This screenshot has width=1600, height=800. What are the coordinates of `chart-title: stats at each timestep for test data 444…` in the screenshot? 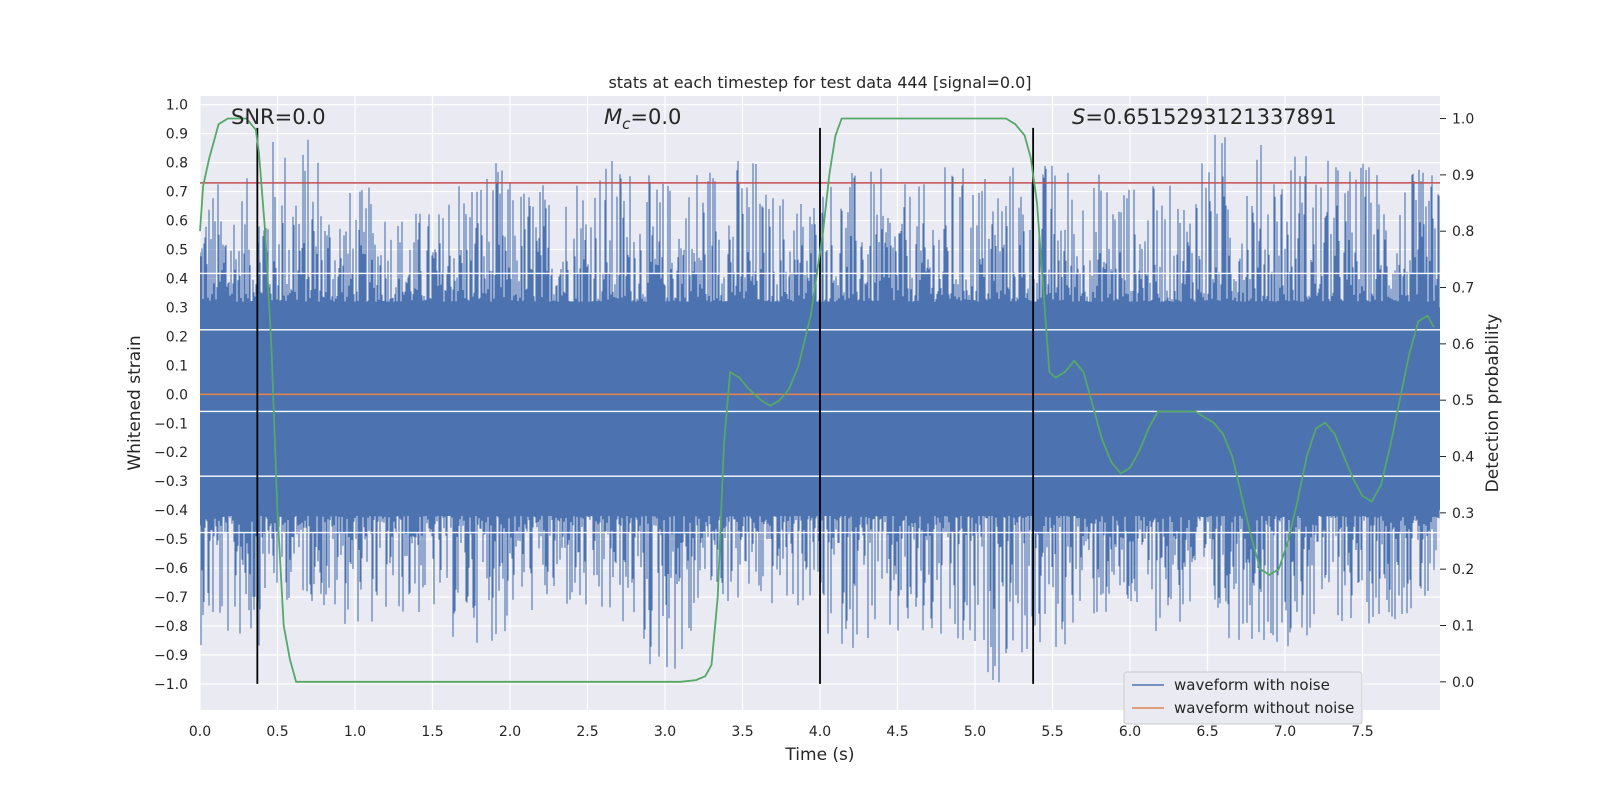 It's located at (819, 82).